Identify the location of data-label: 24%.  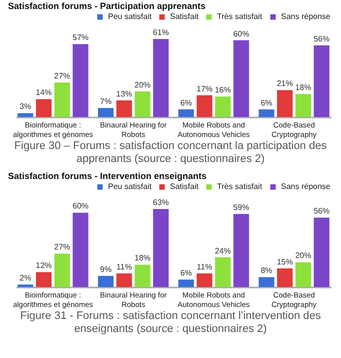
(222, 251).